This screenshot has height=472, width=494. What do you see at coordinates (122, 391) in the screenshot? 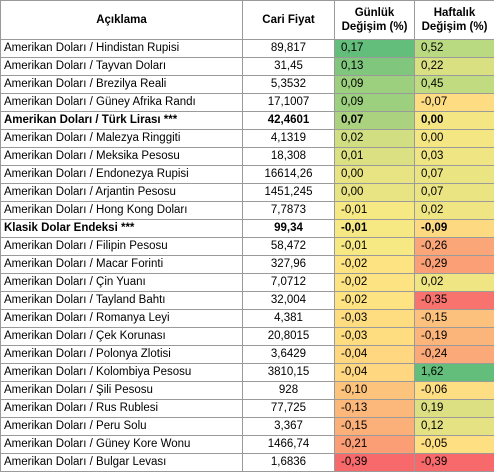
I see `row-description: Amerikan Doları / Şili Pesosu` at bounding box center [122, 391].